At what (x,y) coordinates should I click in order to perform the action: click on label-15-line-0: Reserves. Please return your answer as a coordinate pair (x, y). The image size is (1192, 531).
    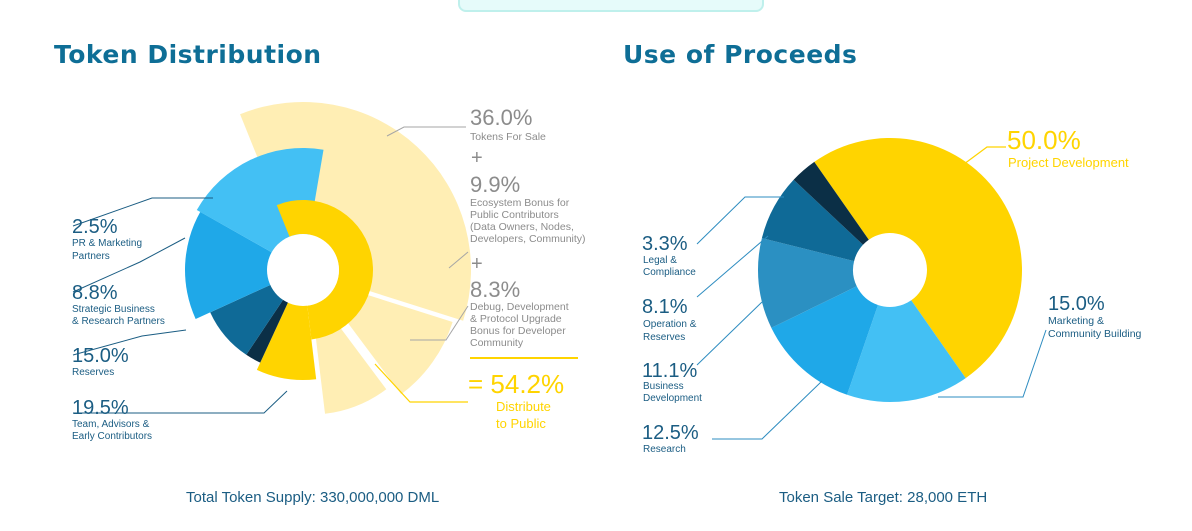
    Looking at the image, I should click on (93, 372).